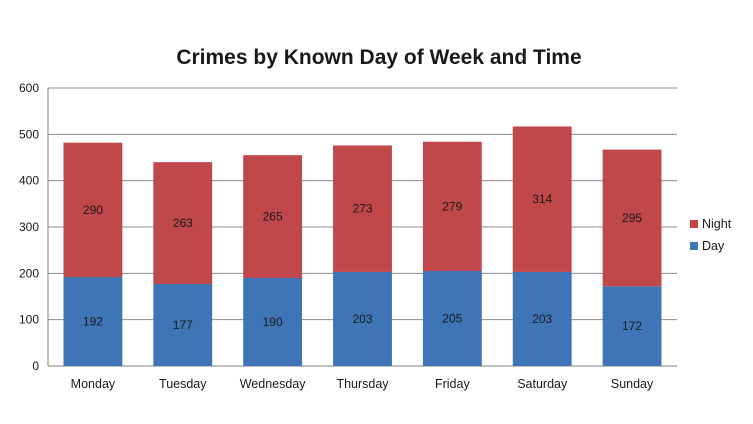 The width and height of the screenshot is (753, 424). What do you see at coordinates (378, 57) in the screenshot?
I see `chart-title: Crimes by Known Day of Week and Time` at bounding box center [378, 57].